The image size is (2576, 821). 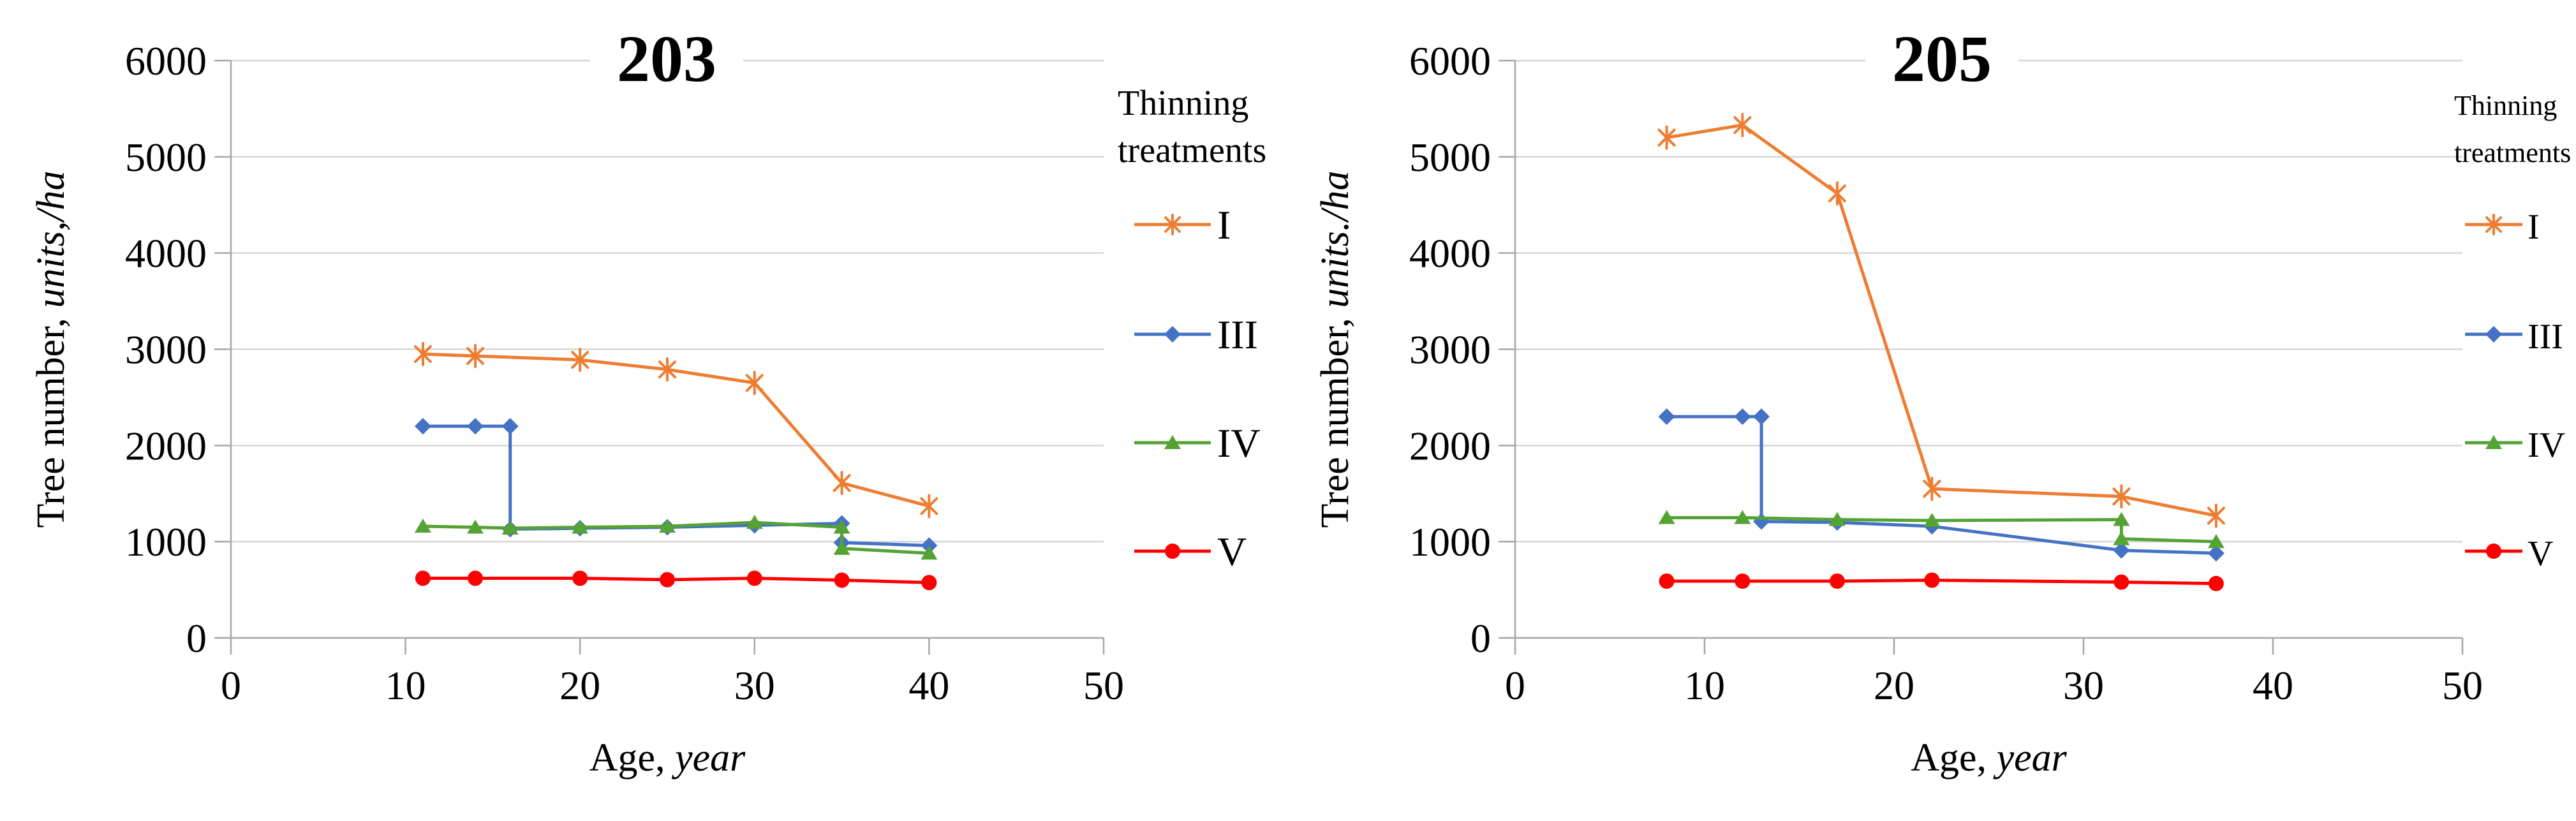 I want to click on series-III-line, so click(x=1941, y=485).